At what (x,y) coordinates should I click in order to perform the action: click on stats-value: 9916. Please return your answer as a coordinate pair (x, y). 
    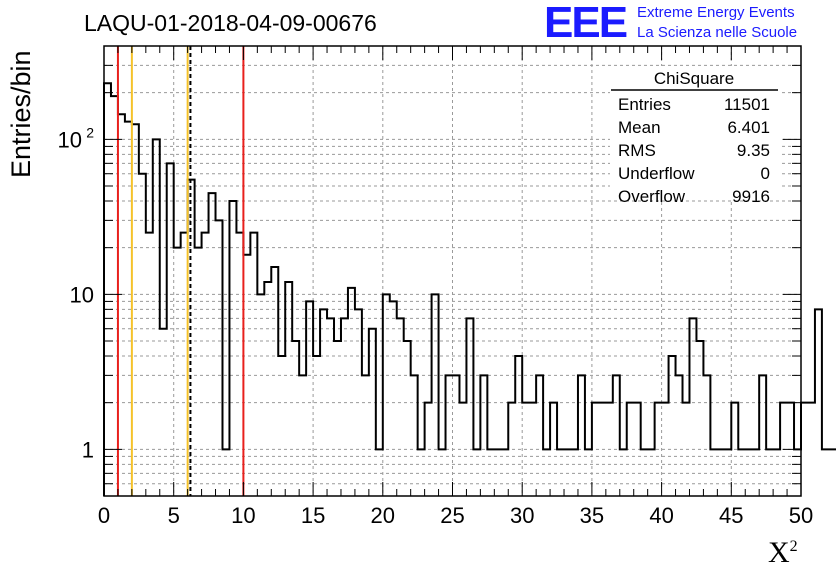
    Looking at the image, I should click on (751, 196).